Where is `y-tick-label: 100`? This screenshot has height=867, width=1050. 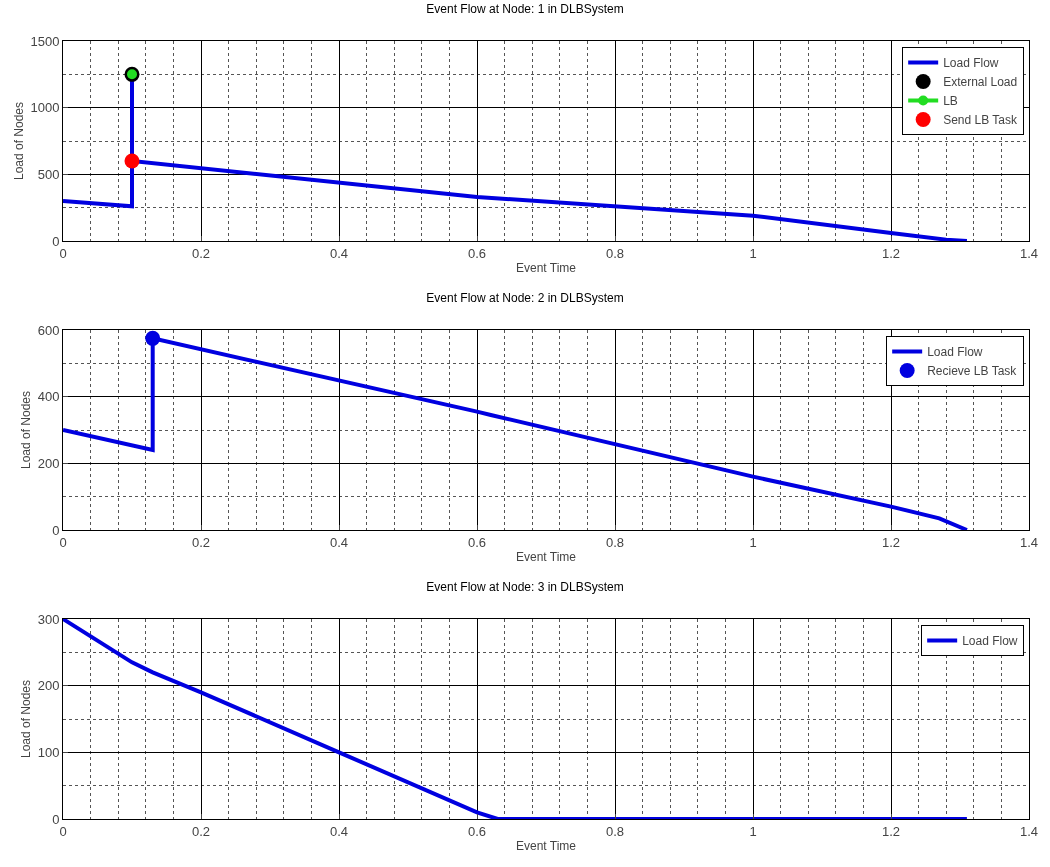 y-tick-label: 100 is located at coordinates (48, 752).